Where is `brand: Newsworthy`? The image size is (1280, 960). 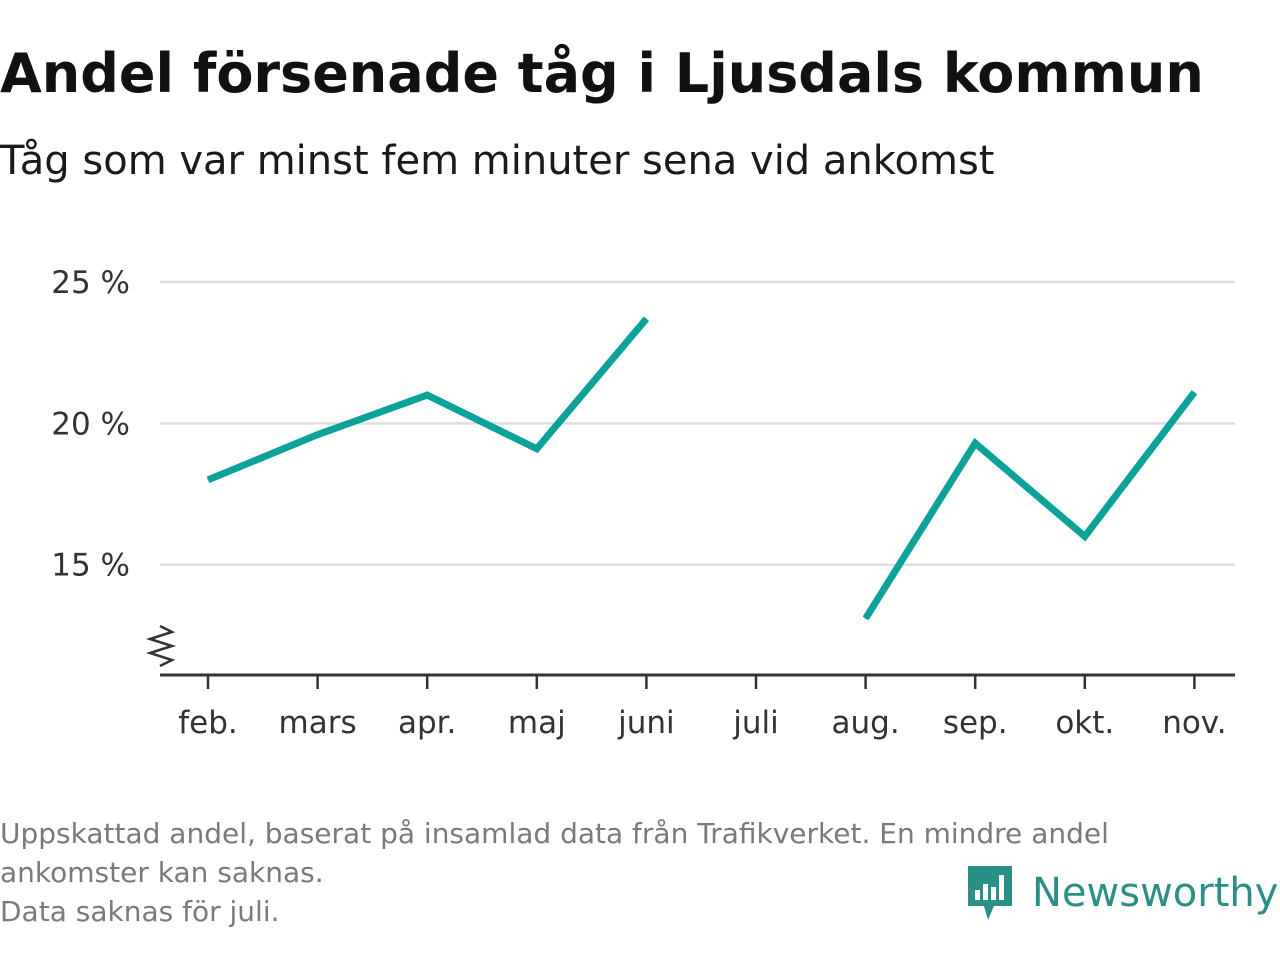
brand: Newsworthy is located at coordinates (1121, 893).